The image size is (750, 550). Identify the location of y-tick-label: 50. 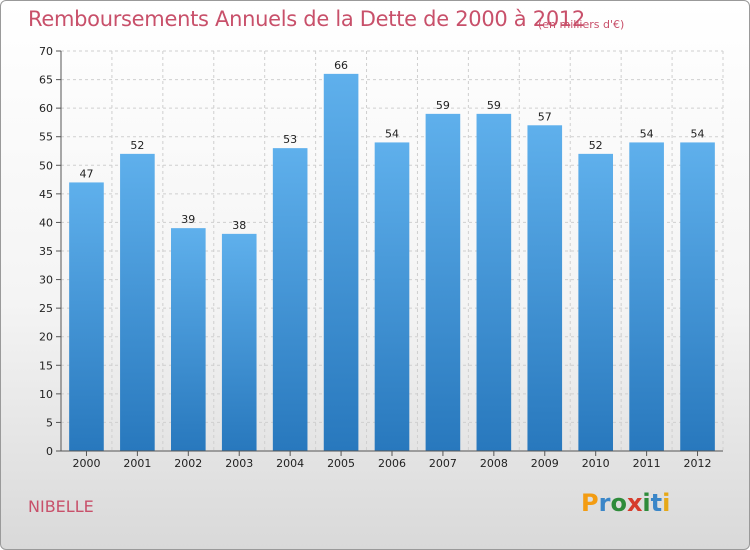
(46, 165).